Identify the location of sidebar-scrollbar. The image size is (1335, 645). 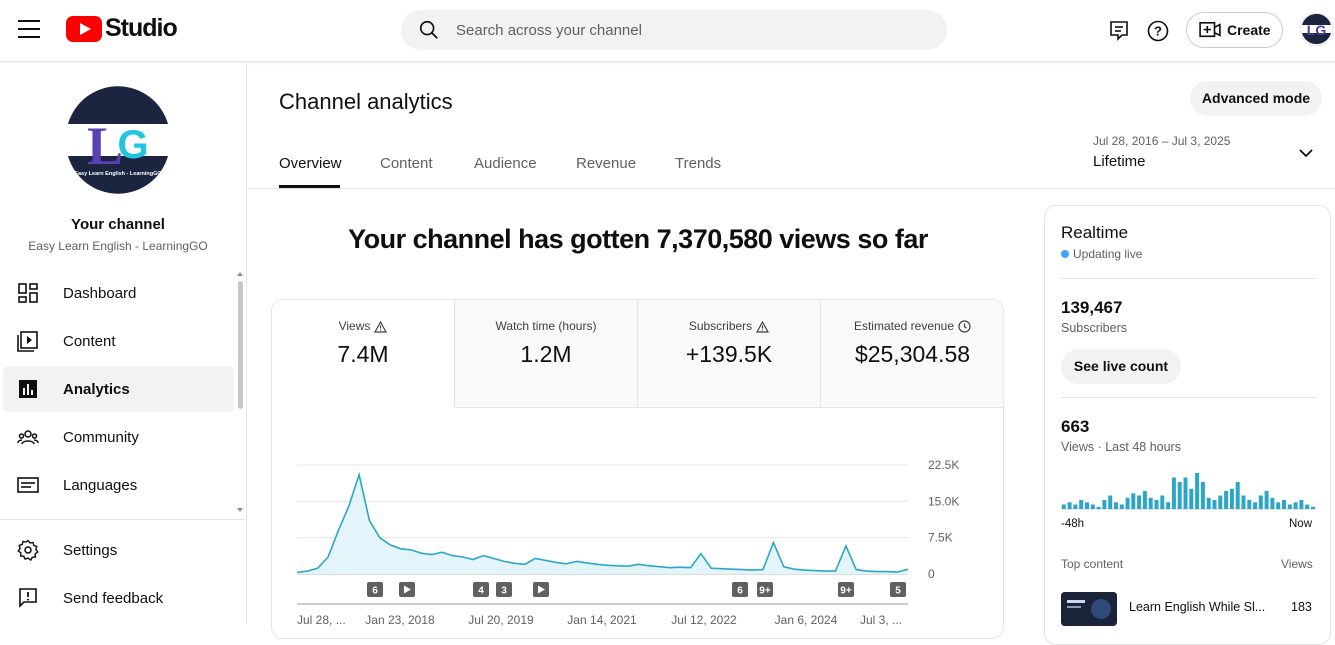
(240, 392).